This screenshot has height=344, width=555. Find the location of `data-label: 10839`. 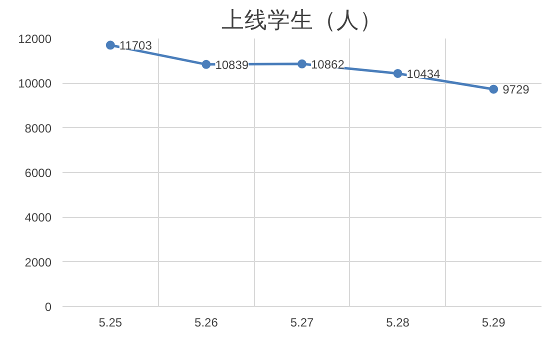

data-label: 10839 is located at coordinates (232, 65).